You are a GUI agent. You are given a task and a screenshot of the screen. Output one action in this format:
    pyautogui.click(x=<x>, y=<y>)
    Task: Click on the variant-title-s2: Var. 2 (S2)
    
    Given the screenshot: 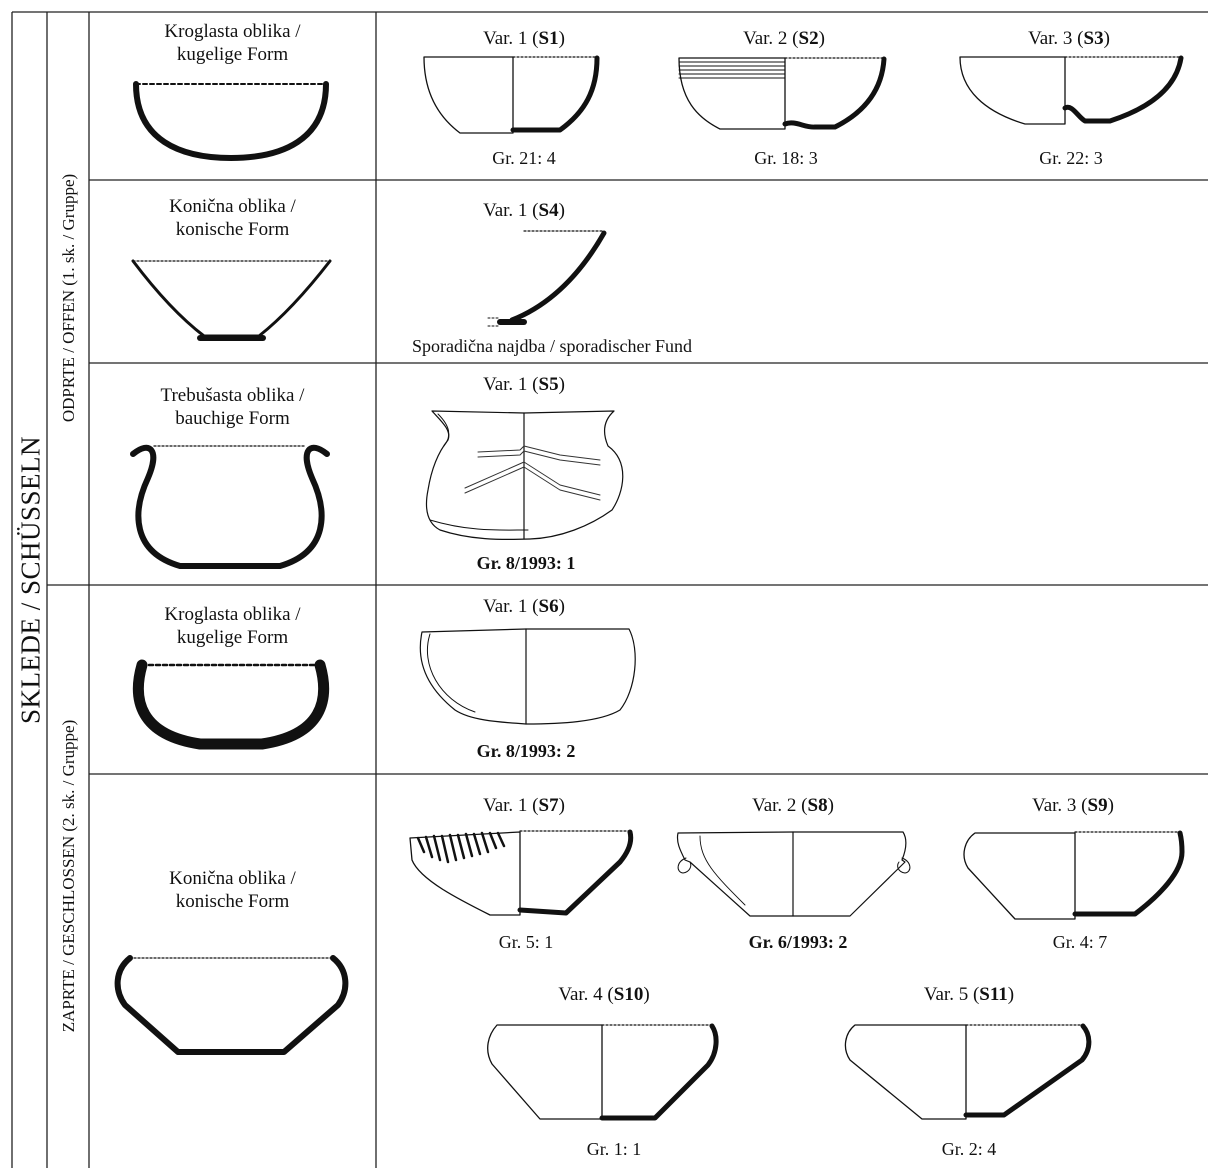 What is the action you would take?
    pyautogui.click(x=784, y=38)
    